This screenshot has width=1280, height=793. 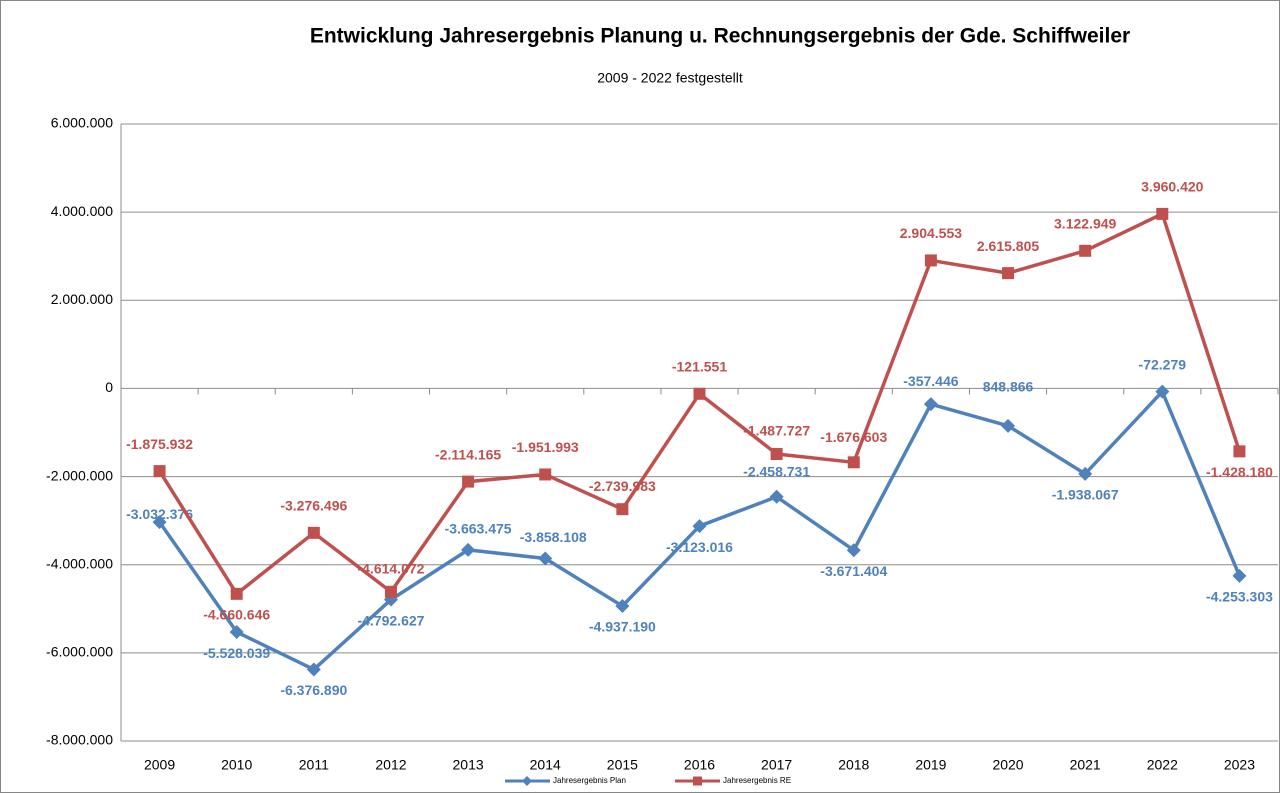 What do you see at coordinates (776, 471) in the screenshot?
I see `data-label: -2.458.731` at bounding box center [776, 471].